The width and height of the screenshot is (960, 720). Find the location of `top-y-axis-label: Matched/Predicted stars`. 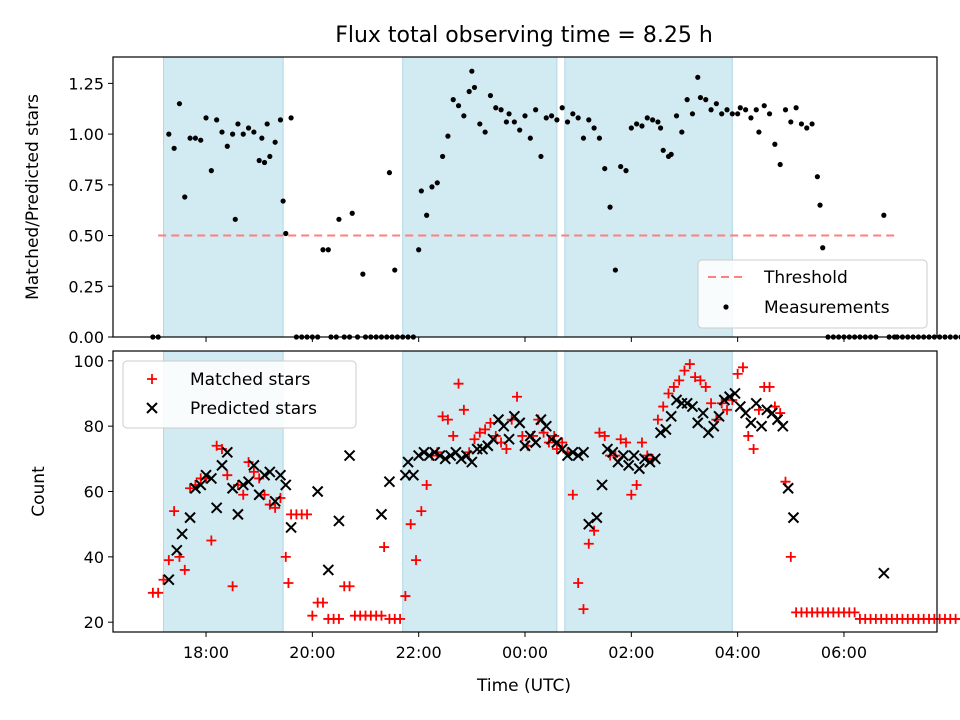

top-y-axis-label: Matched/Predicted stars is located at coordinates (33, 197).